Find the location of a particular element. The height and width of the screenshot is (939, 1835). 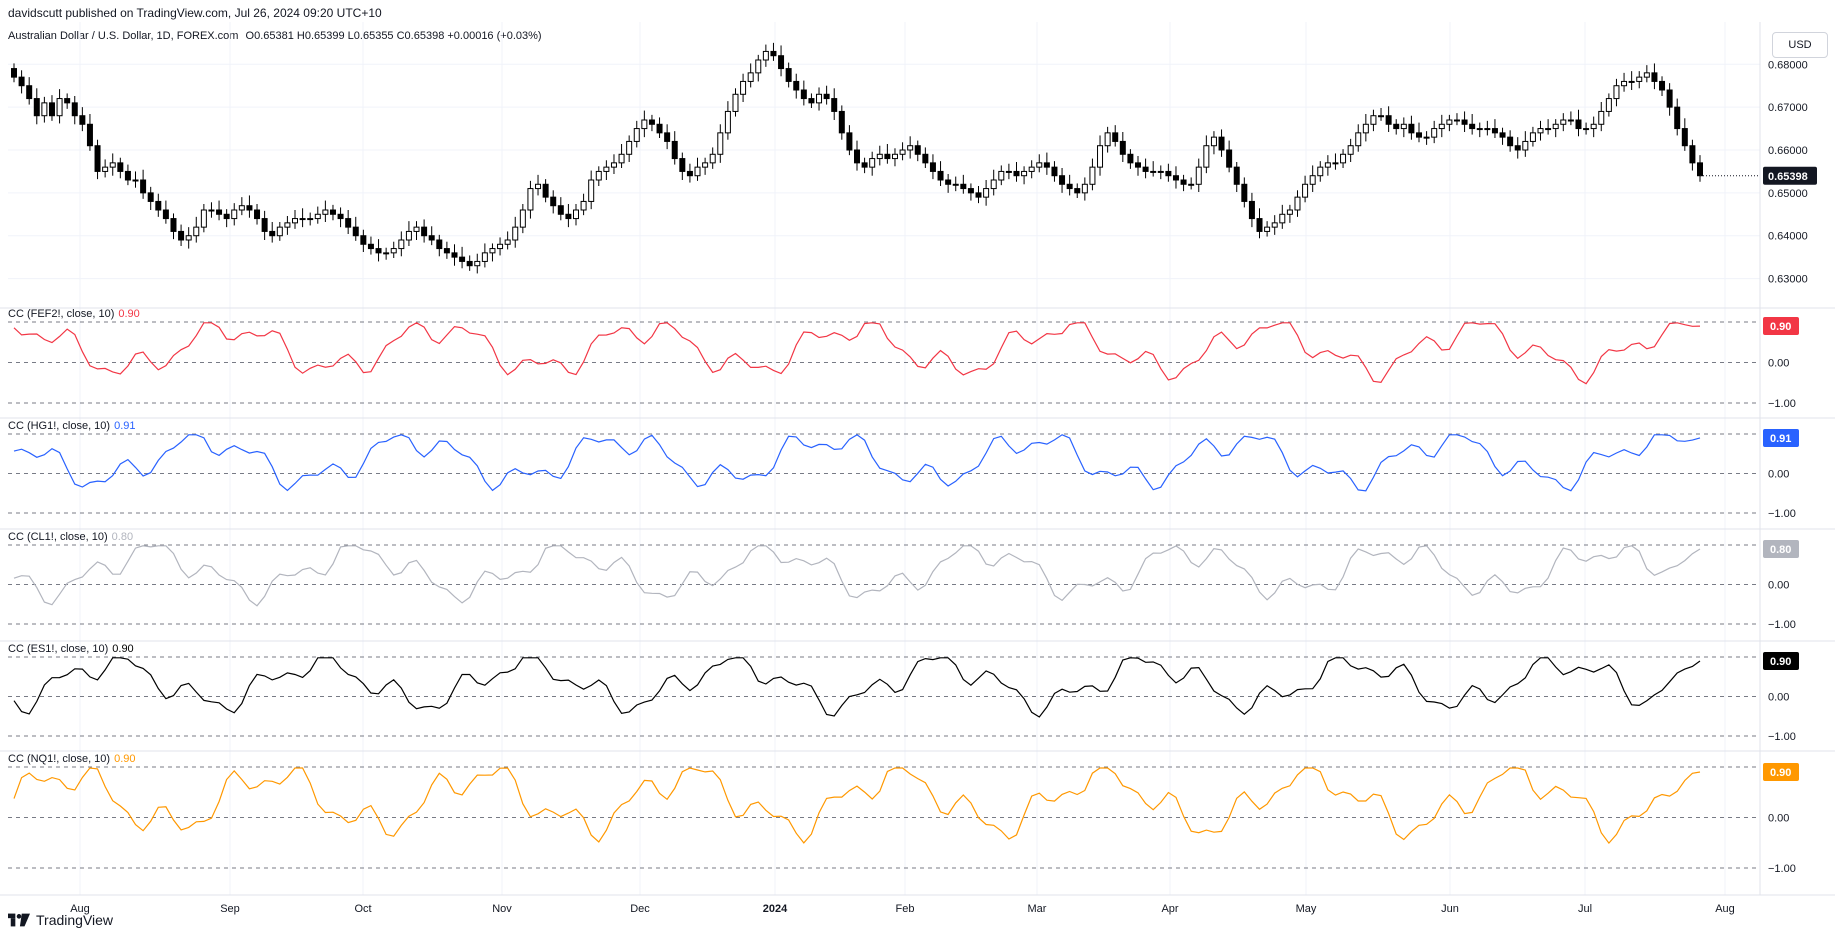

indicator-tick-label: −1.00 is located at coordinates (1782, 514).